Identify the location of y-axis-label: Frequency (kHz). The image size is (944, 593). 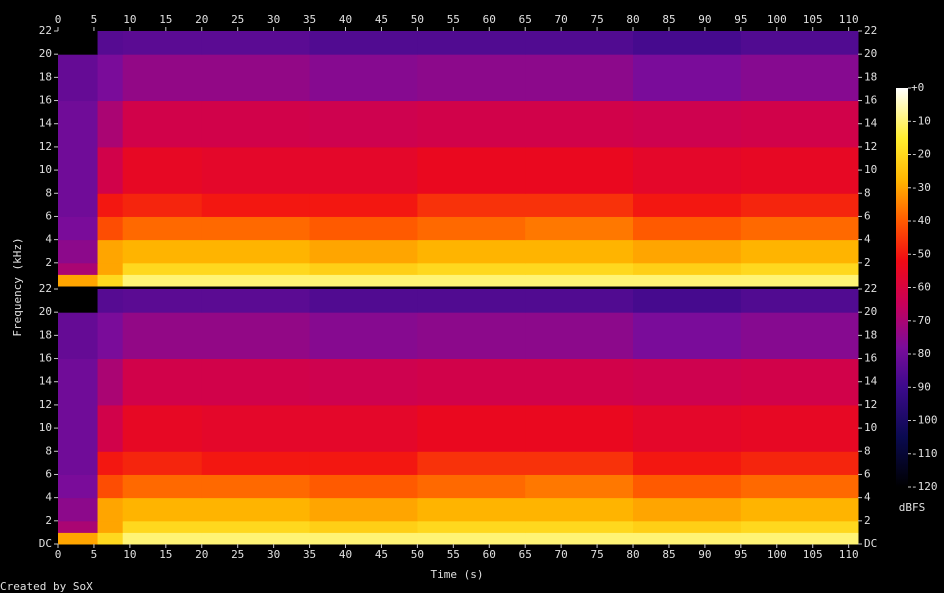
(17, 286).